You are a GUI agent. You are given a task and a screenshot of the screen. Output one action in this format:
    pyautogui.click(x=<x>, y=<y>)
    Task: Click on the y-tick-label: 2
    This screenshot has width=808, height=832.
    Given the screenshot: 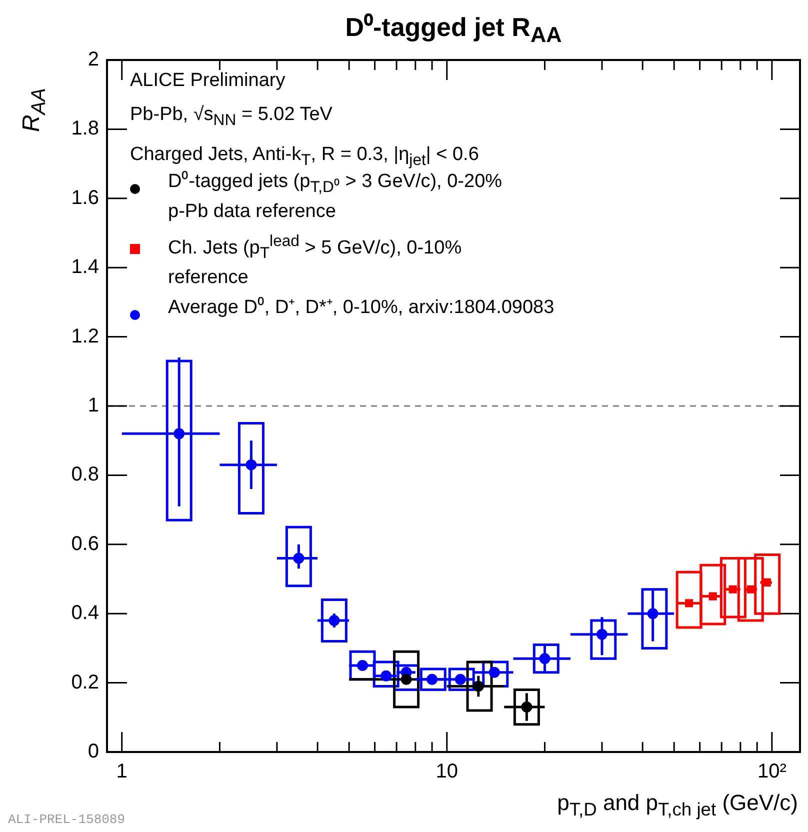 What is the action you would take?
    pyautogui.click(x=93, y=59)
    